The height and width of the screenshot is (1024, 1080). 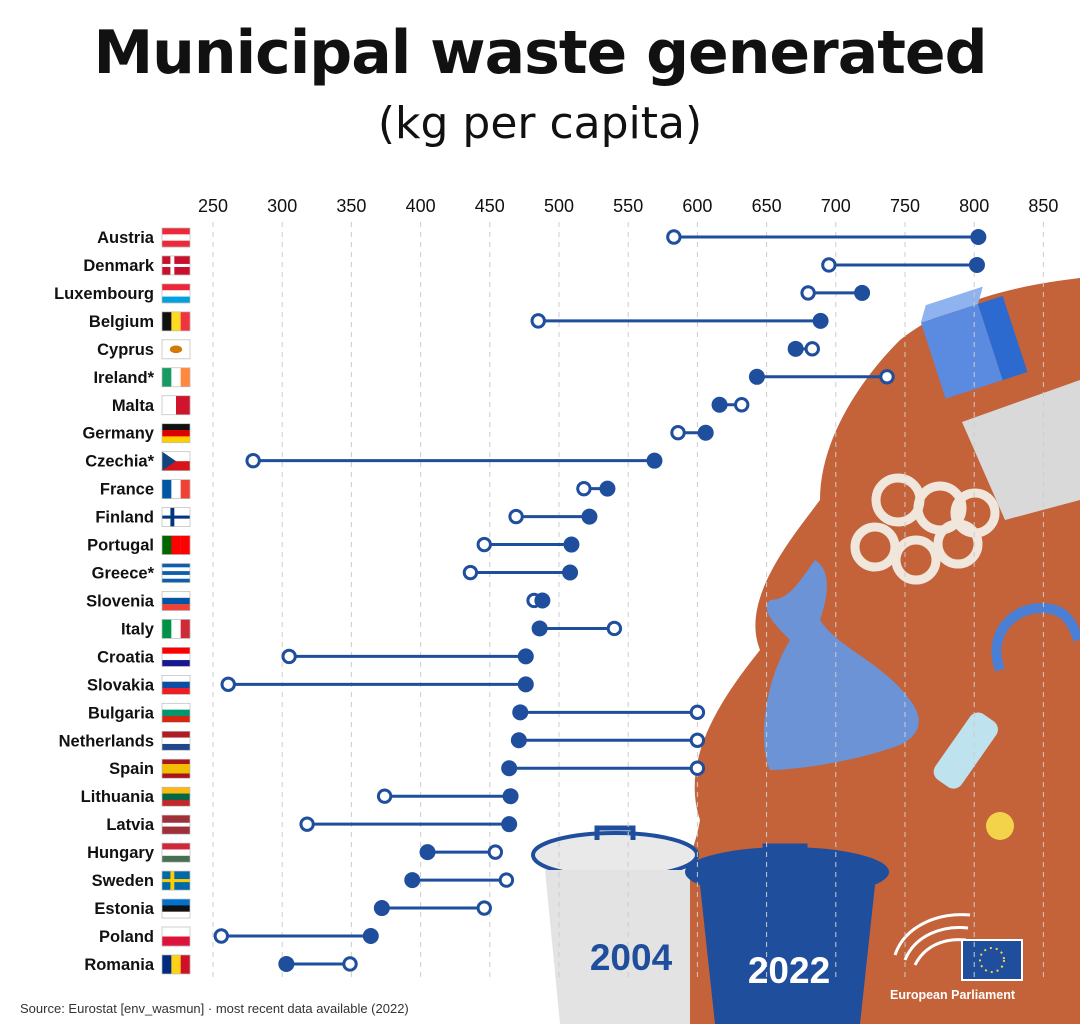 What do you see at coordinates (176, 461) in the screenshot?
I see `flag-icon-cz` at bounding box center [176, 461].